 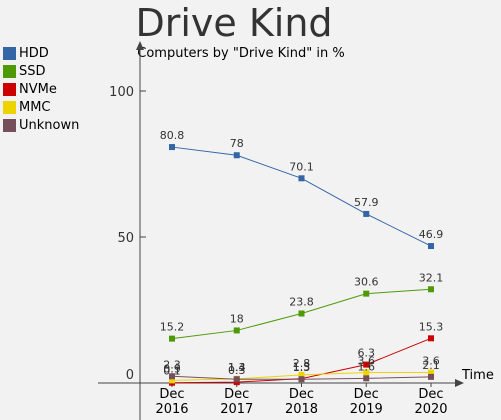 What do you see at coordinates (301, 409) in the screenshot?
I see `x-tick-label-2-line2: 2018` at bounding box center [301, 409].